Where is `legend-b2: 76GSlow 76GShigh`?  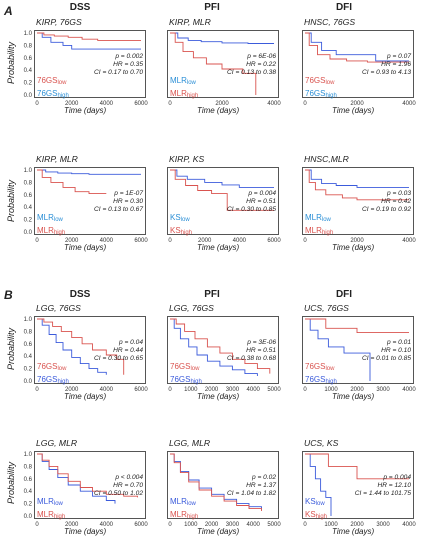
legend-b2: 76GSlow 76GShigh is located at coordinates (186, 374).